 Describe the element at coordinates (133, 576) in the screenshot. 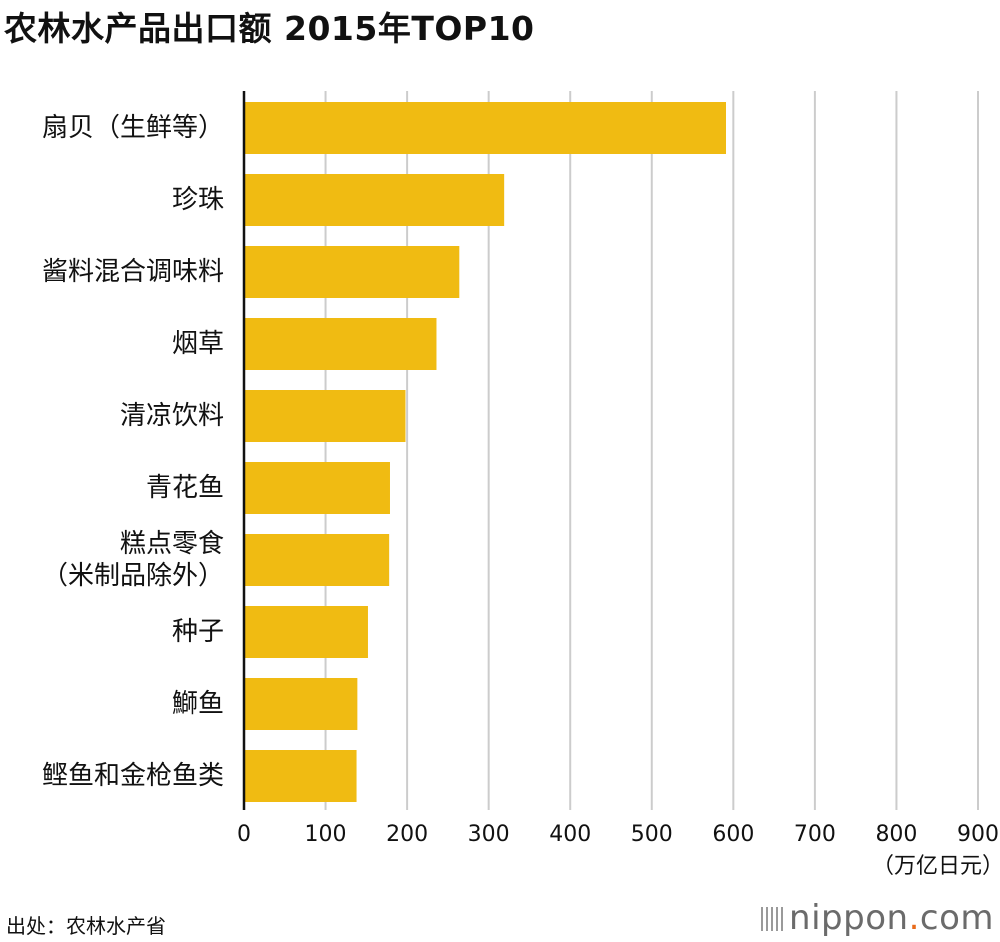

I see `category-label: （米制品除外）` at that location.